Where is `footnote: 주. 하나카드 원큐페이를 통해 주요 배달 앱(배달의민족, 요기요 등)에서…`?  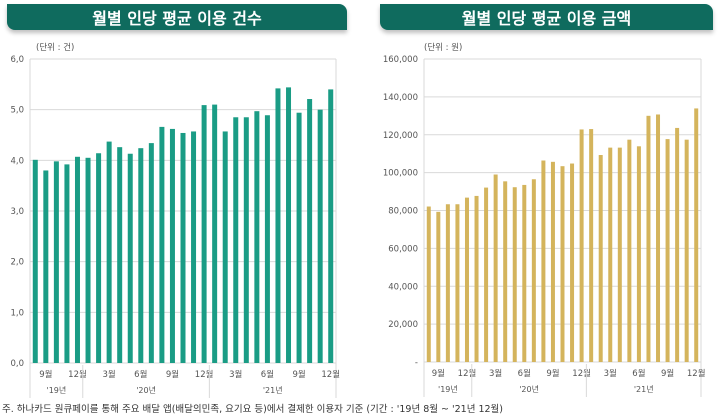
footnote: 주. 하나카드 원큐페이를 통해 주요 배달 앱(배달의민족, 요기요 등)에서… is located at coordinates (252, 409).